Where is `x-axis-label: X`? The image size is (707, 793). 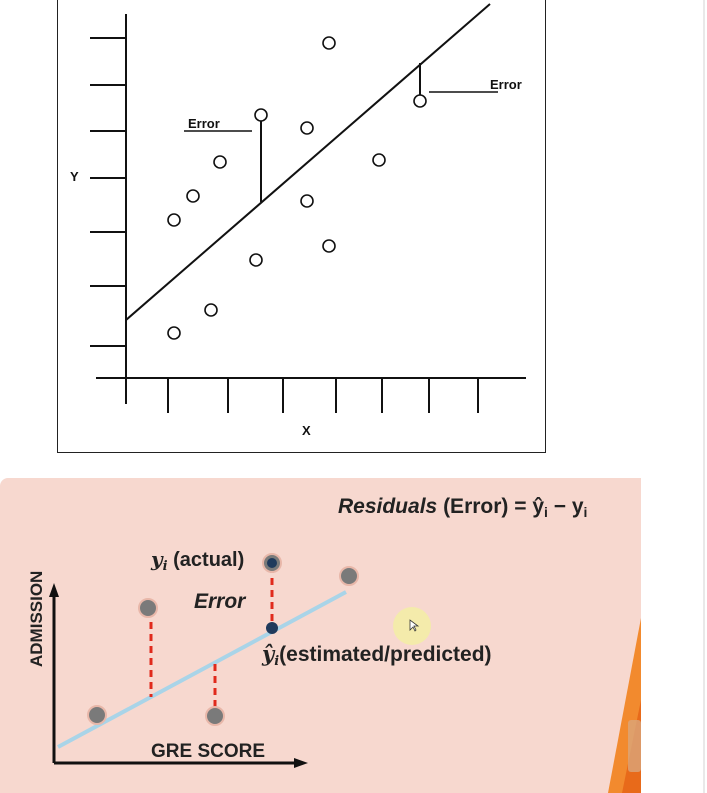 x-axis-label: X is located at coordinates (306, 430).